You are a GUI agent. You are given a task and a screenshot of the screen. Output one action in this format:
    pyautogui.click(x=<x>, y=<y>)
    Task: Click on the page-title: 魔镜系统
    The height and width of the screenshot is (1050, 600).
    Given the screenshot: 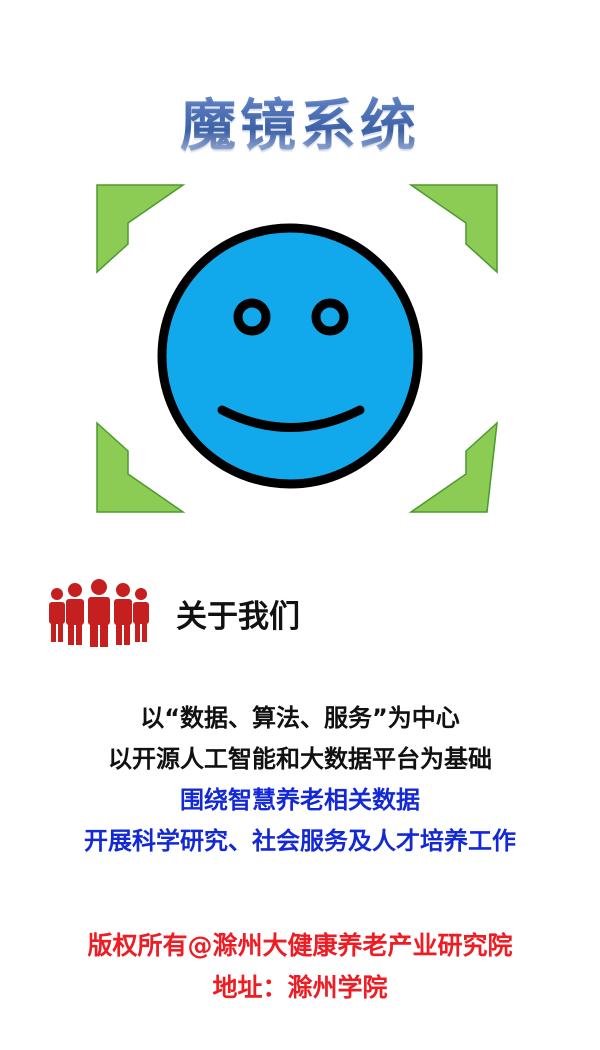 What is the action you would take?
    pyautogui.click(x=300, y=127)
    